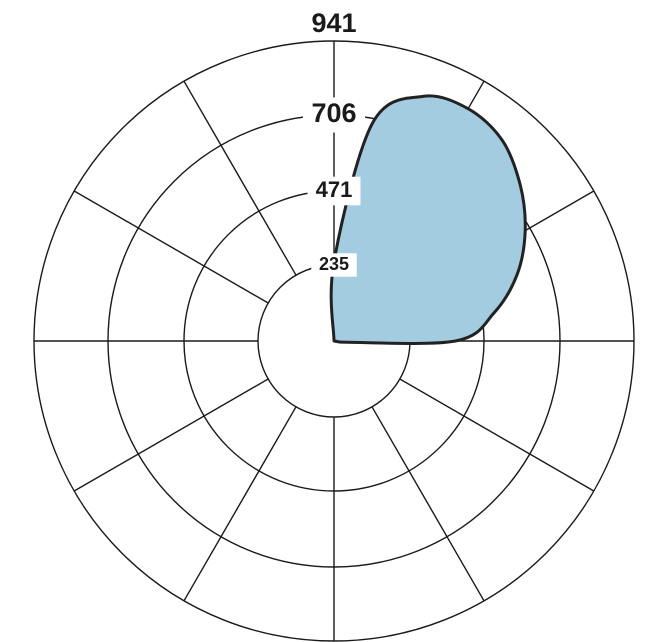 Image resolution: width=647 pixels, height=642 pixels. I want to click on radial-tick-label-235: 235, so click(334, 264).